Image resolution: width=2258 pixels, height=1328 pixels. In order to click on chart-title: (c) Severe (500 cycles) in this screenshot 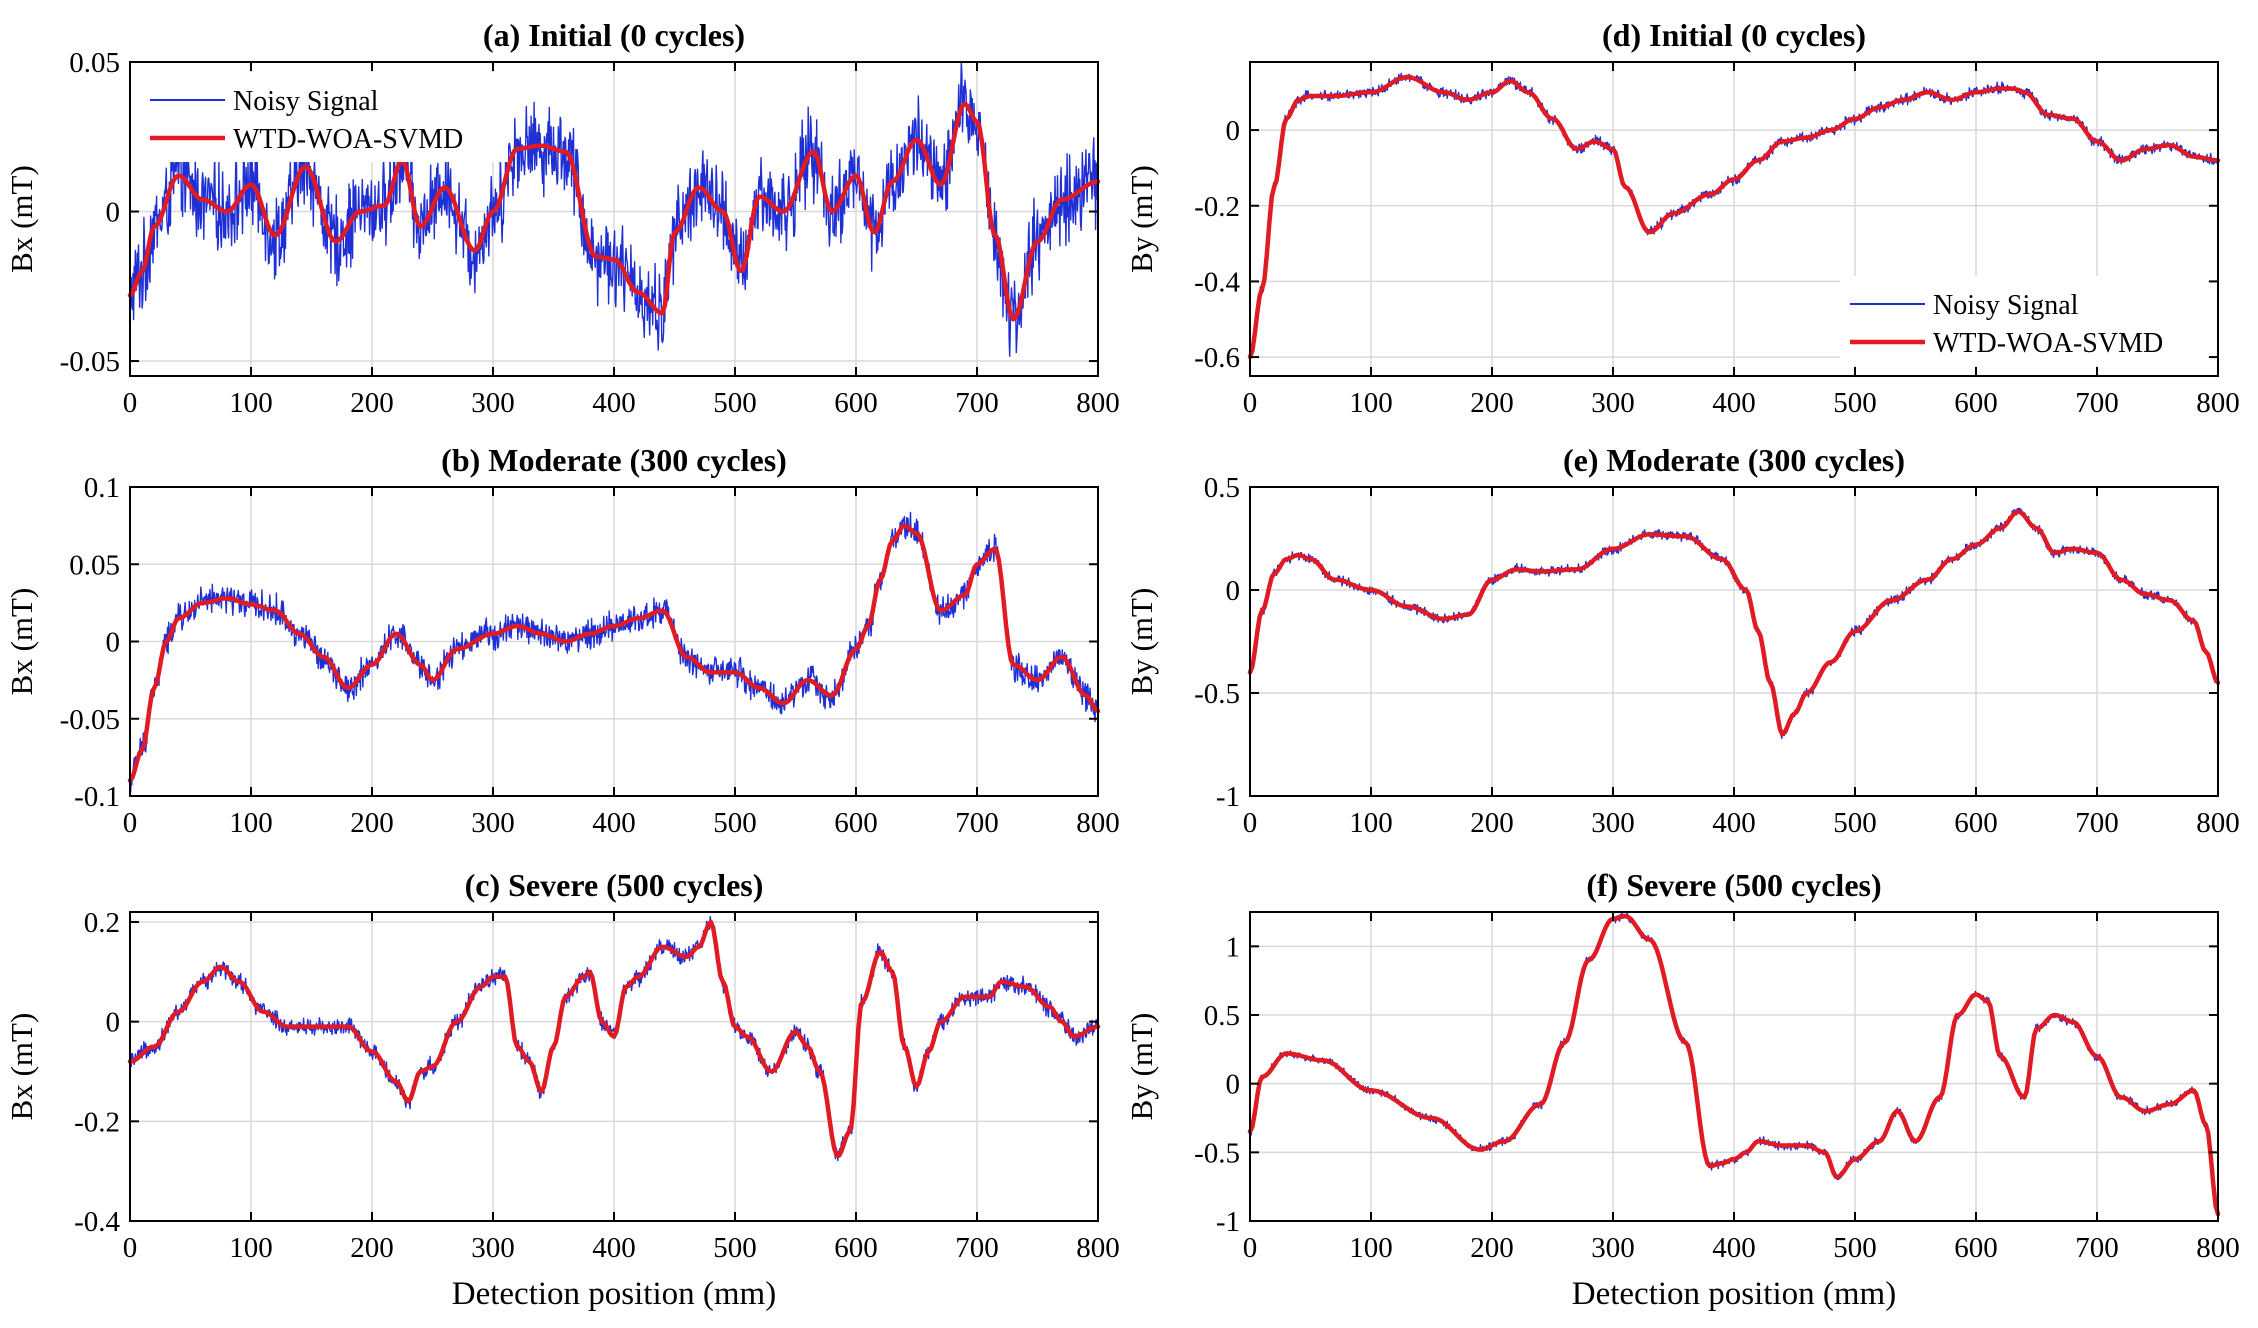, I will do `click(614, 885)`.